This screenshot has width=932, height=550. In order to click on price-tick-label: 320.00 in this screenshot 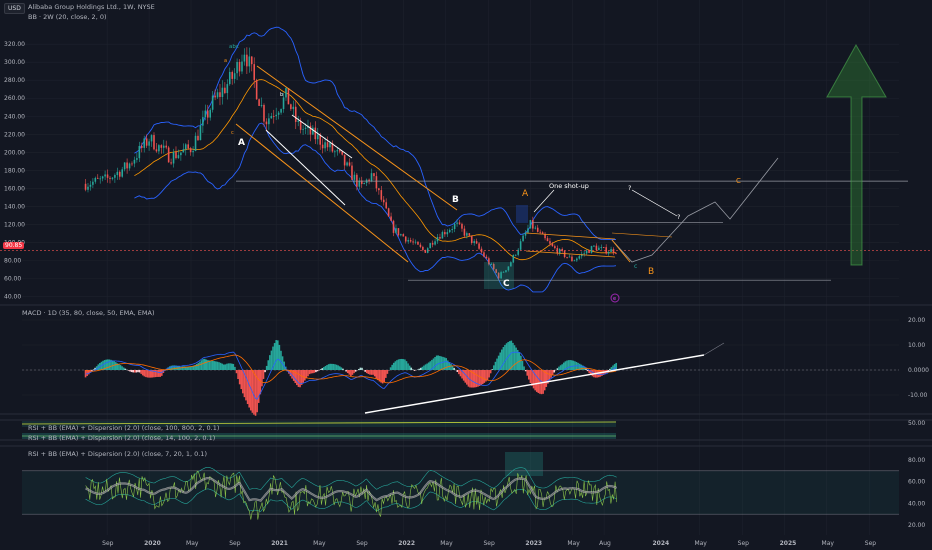, I will do `click(14, 44)`.